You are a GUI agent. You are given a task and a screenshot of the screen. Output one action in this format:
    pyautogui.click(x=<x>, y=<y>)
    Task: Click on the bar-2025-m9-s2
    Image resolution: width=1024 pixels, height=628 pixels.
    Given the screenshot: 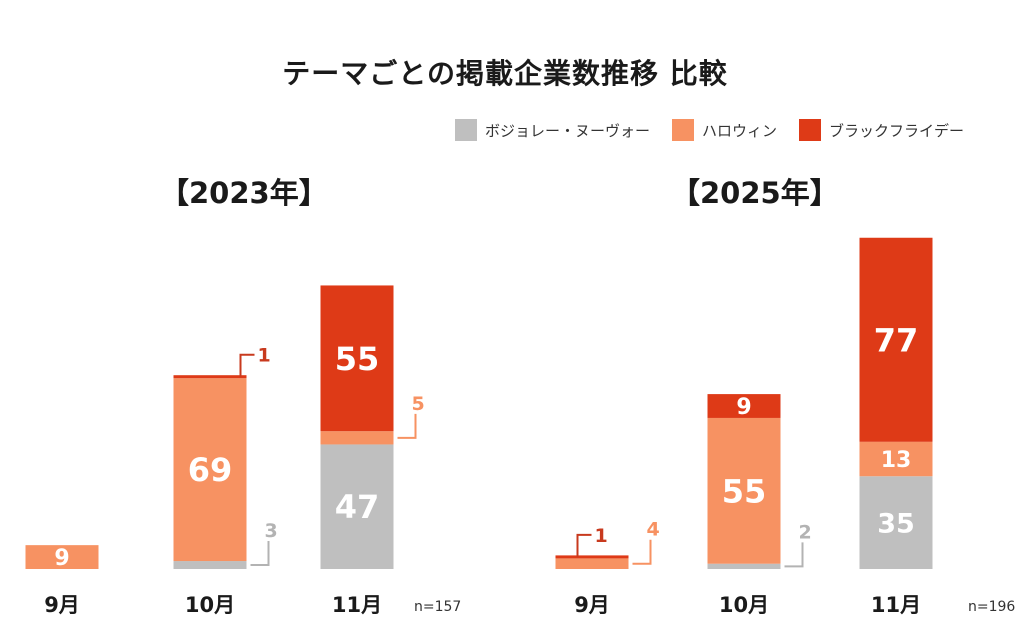 What is the action you would take?
    pyautogui.click(x=592, y=557)
    